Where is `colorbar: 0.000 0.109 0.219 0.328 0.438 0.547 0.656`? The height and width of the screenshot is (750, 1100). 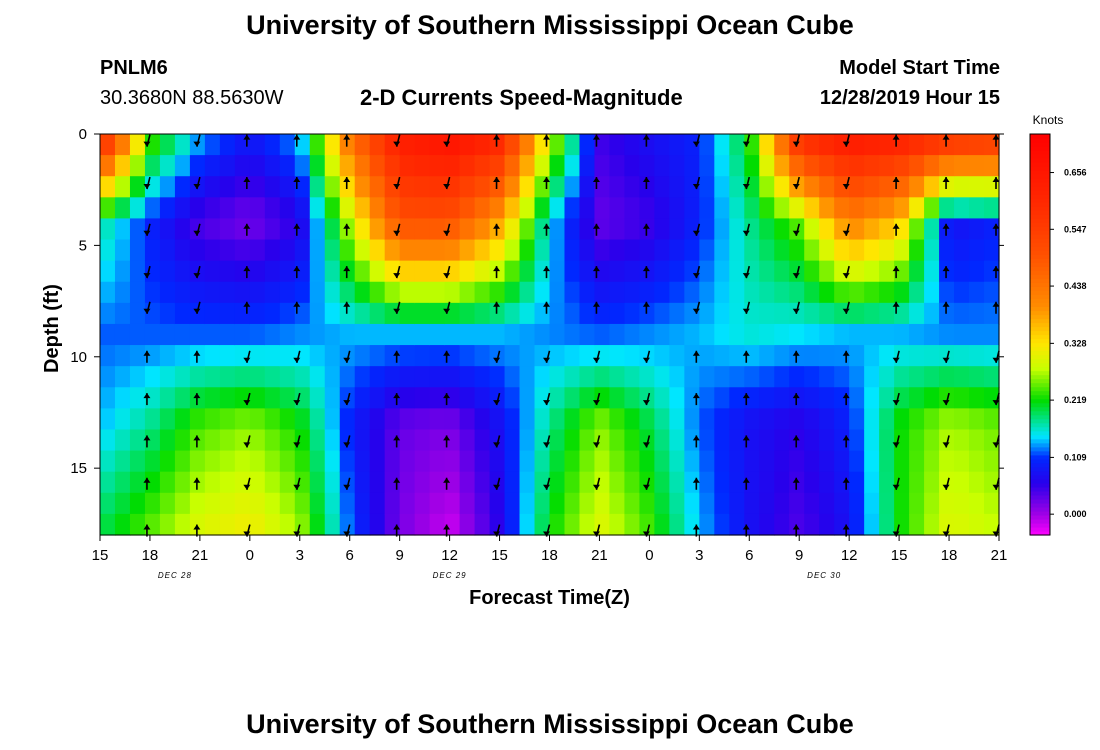 colorbar: 0.000 0.109 0.219 0.328 0.438 0.547 0.656 is located at coordinates (1058, 334).